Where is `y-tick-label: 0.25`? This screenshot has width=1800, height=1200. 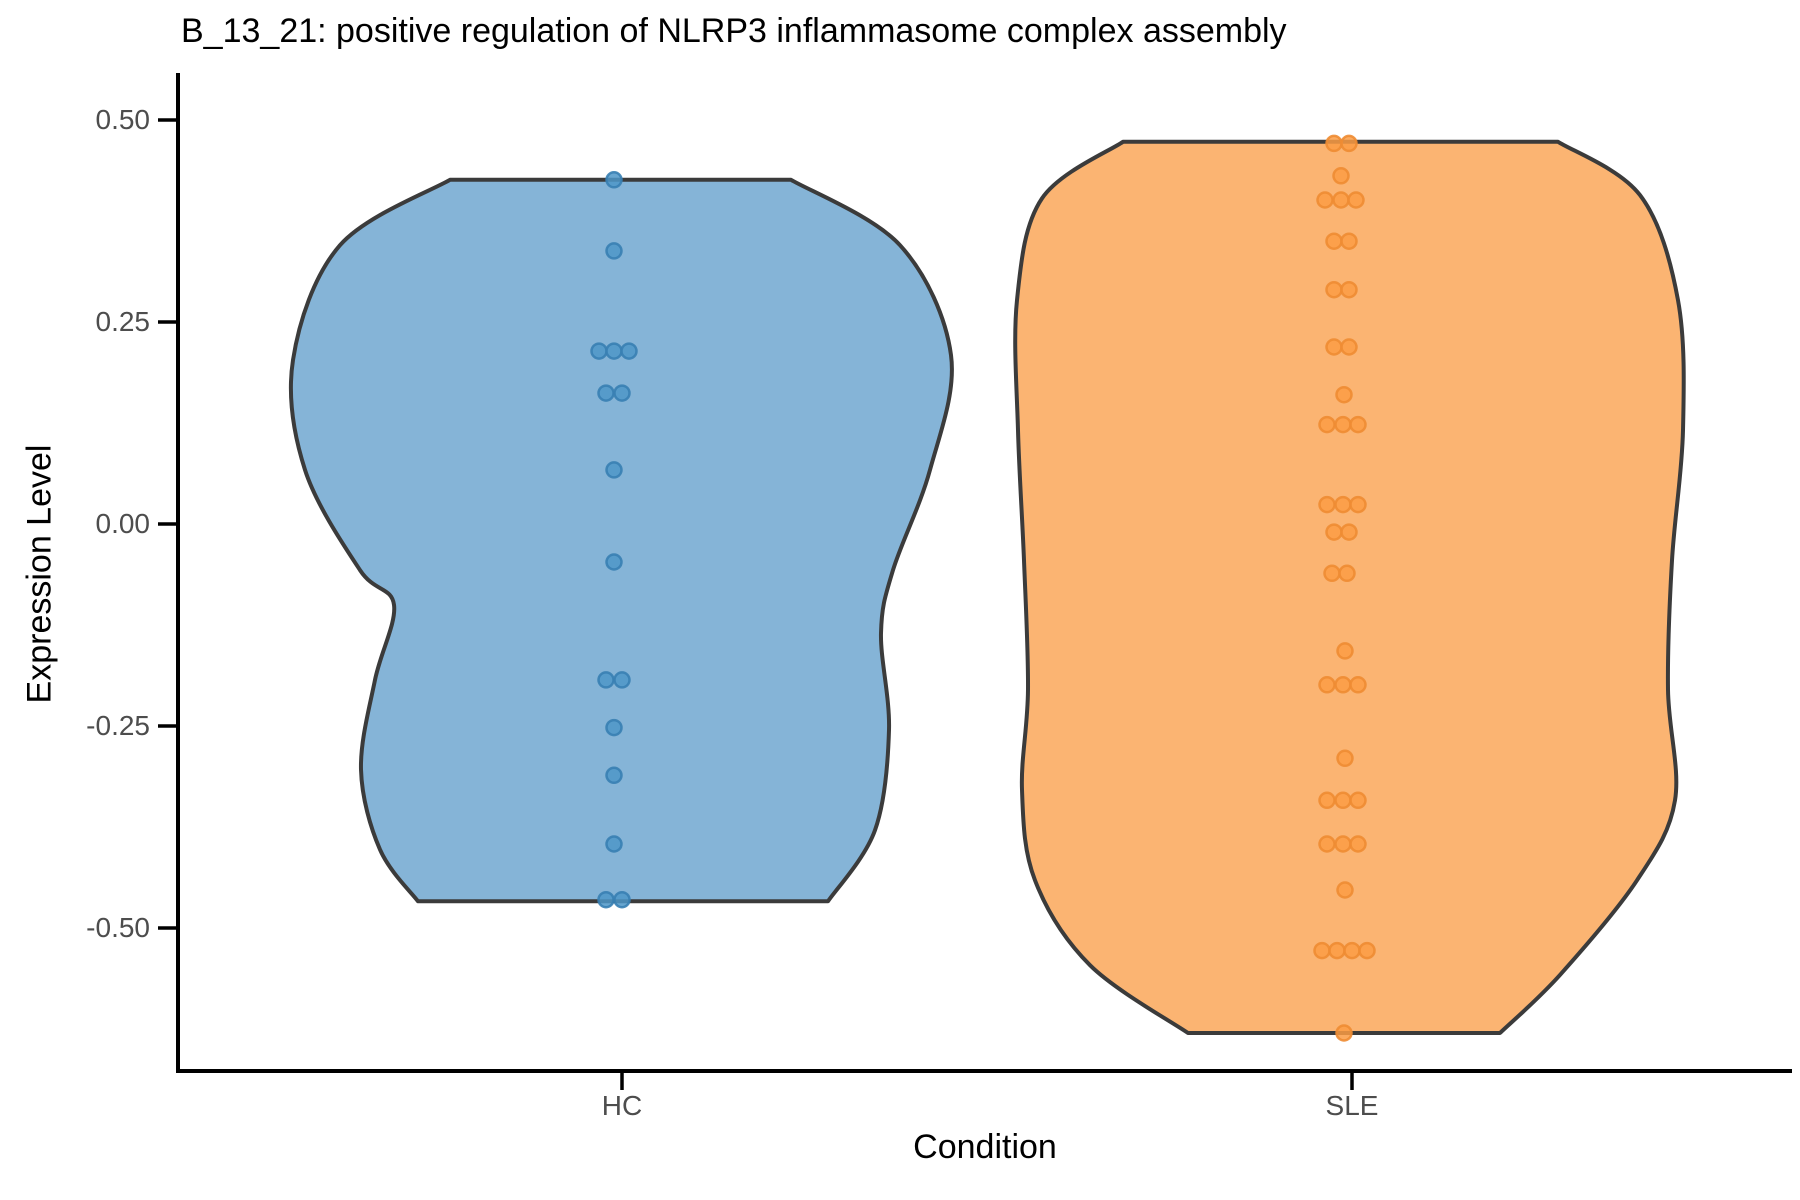
y-tick-label: 0.25 is located at coordinates (123, 321).